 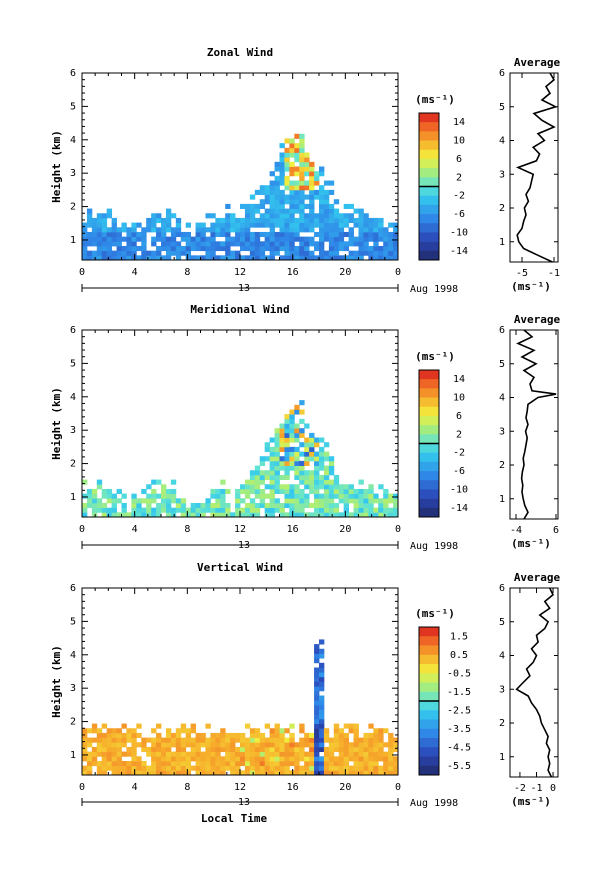 What do you see at coordinates (459, 251) in the screenshot?
I see `colorbar-tick-label: -14` at bounding box center [459, 251].